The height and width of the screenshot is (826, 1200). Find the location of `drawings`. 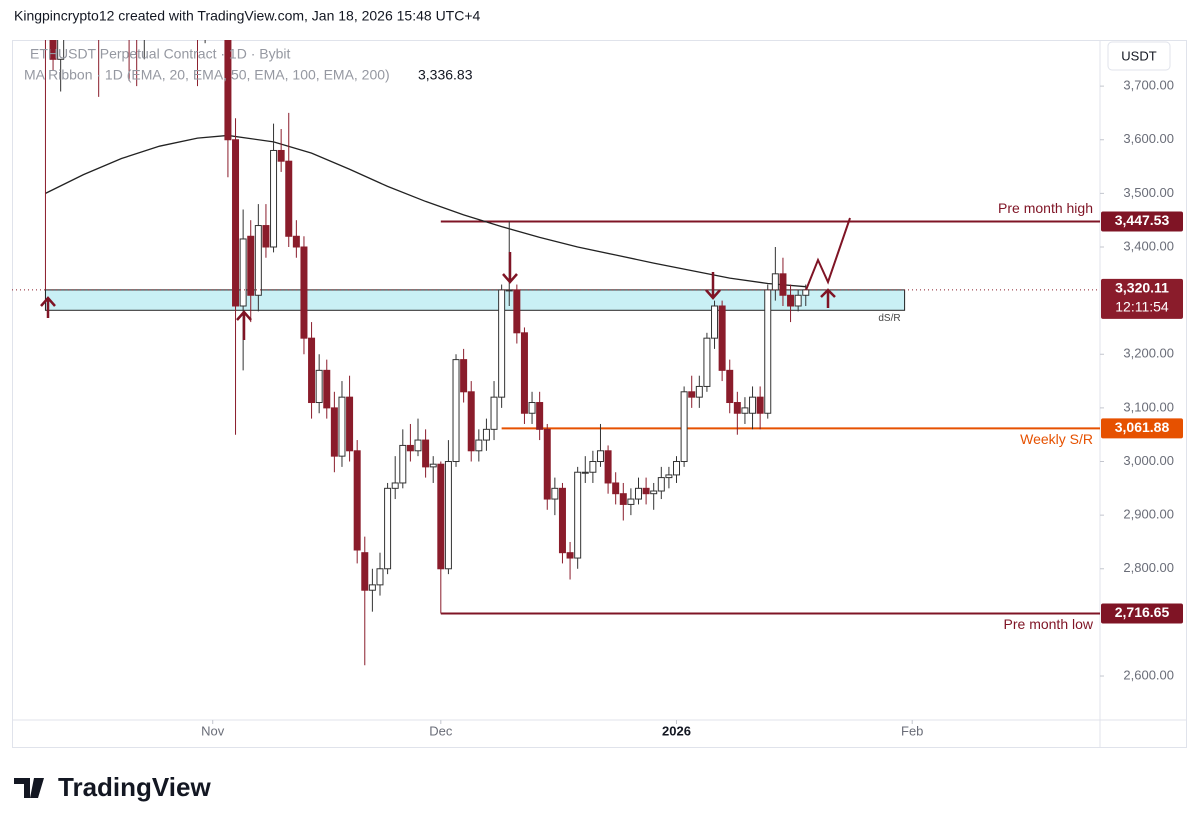

drawings is located at coordinates (445, 278).